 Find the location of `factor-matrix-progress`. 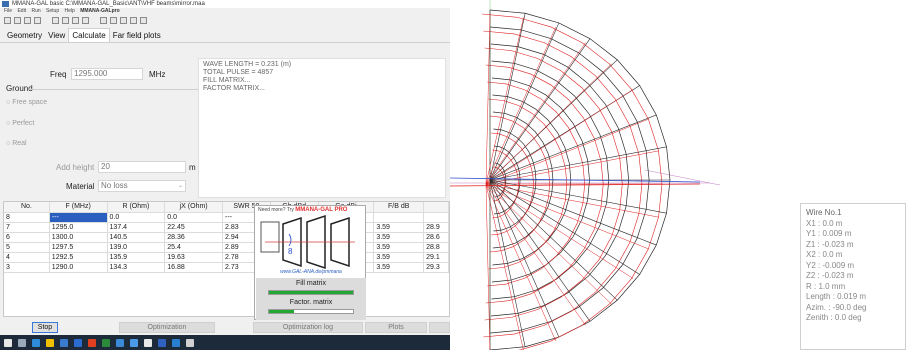

factor-matrix-progress is located at coordinates (311, 311).